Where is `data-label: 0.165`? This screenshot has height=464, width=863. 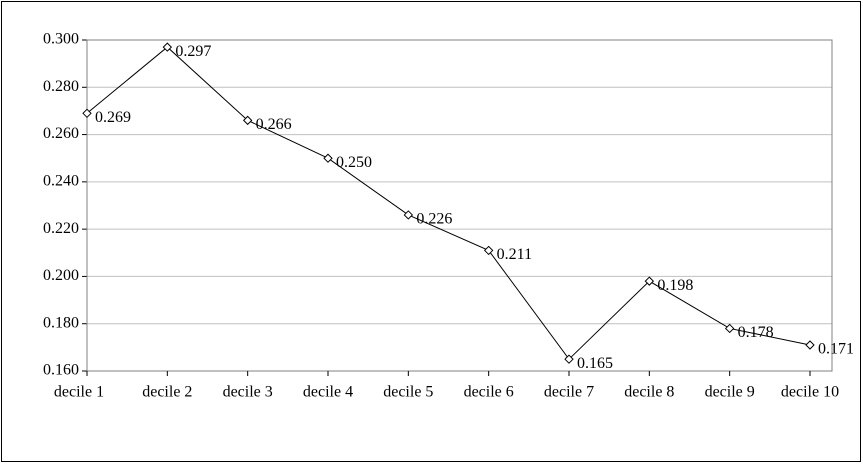
data-label: 0.165 is located at coordinates (595, 363).